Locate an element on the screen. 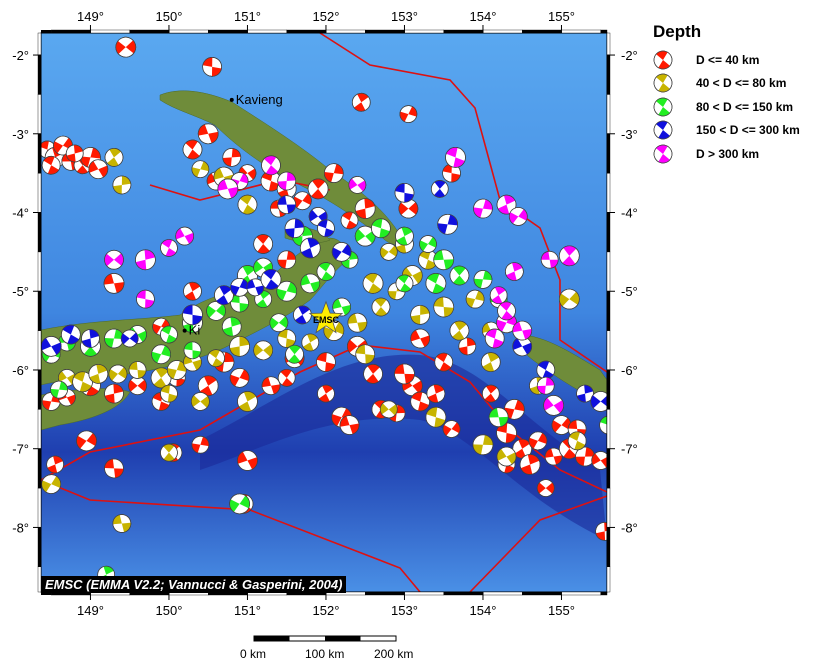 Image resolution: width=814 pixels, height=669 pixels. legend-label: 150 < D <= 300 km is located at coordinates (748, 130).